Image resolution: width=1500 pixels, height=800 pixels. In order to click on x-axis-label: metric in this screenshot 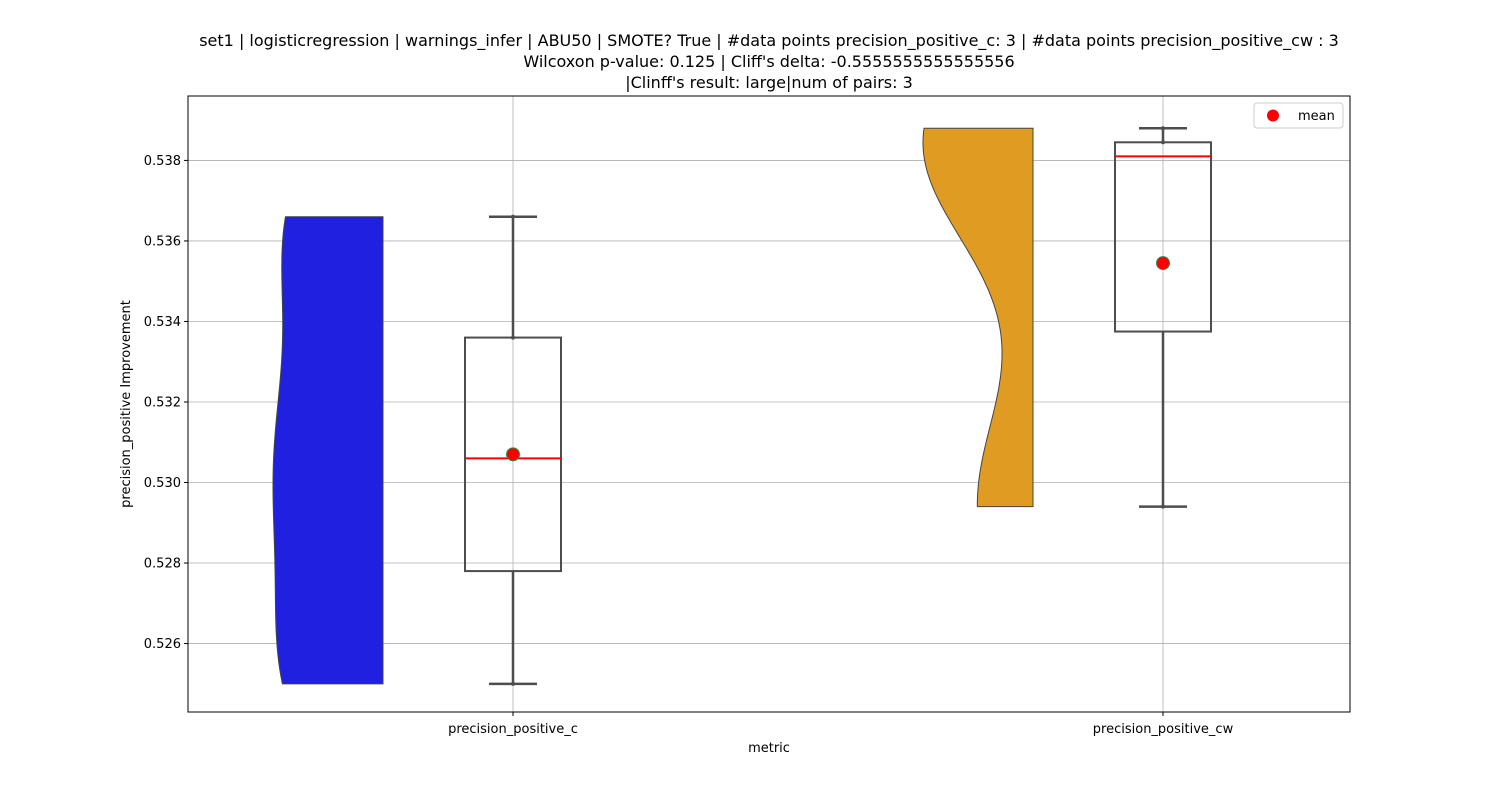, I will do `click(769, 748)`.